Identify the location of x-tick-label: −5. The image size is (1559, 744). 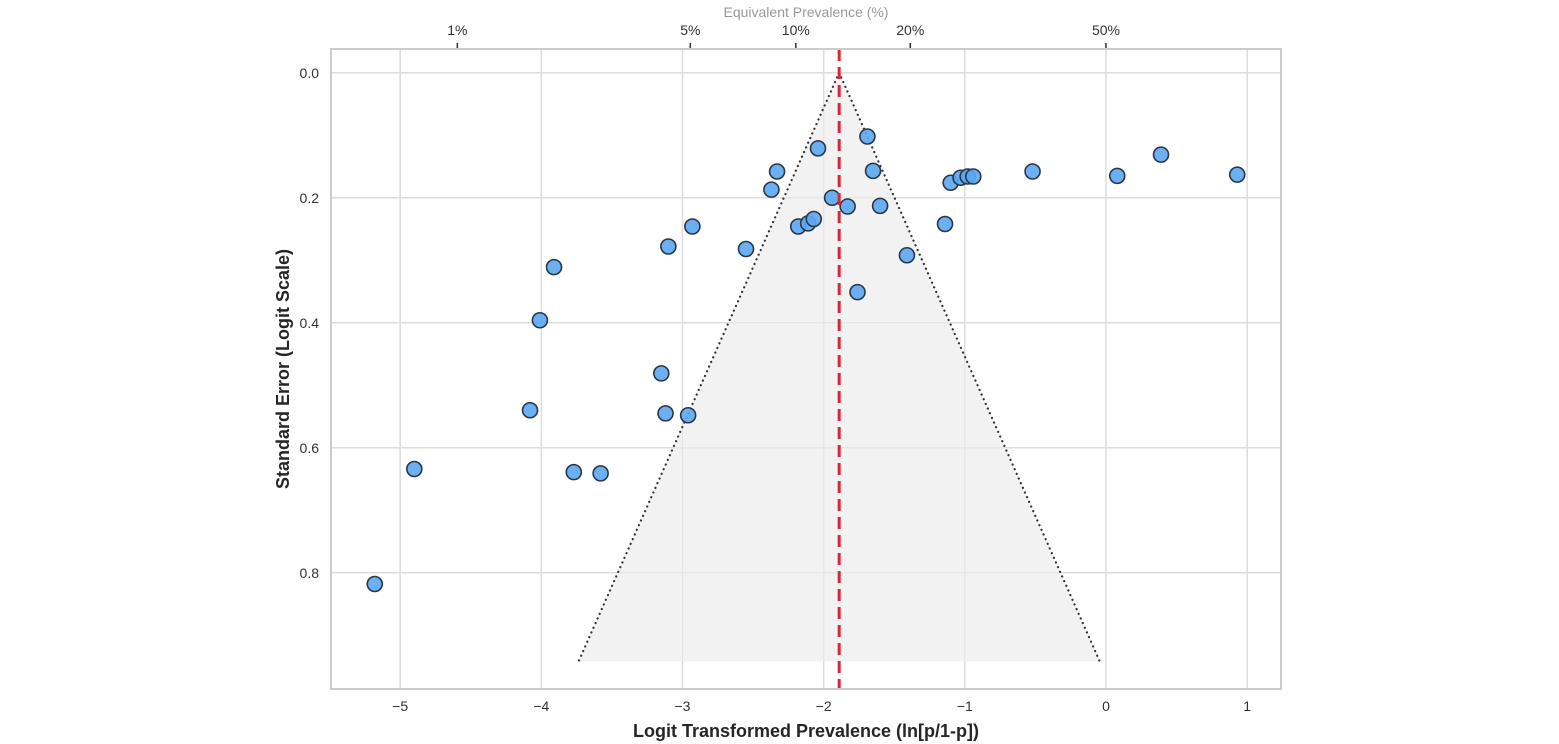
(400, 706).